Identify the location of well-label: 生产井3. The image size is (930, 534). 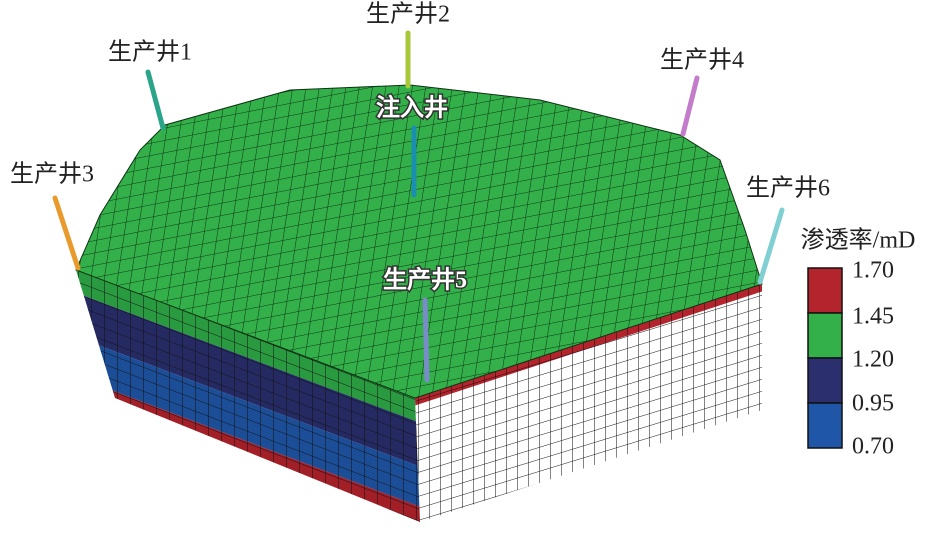
(52, 174).